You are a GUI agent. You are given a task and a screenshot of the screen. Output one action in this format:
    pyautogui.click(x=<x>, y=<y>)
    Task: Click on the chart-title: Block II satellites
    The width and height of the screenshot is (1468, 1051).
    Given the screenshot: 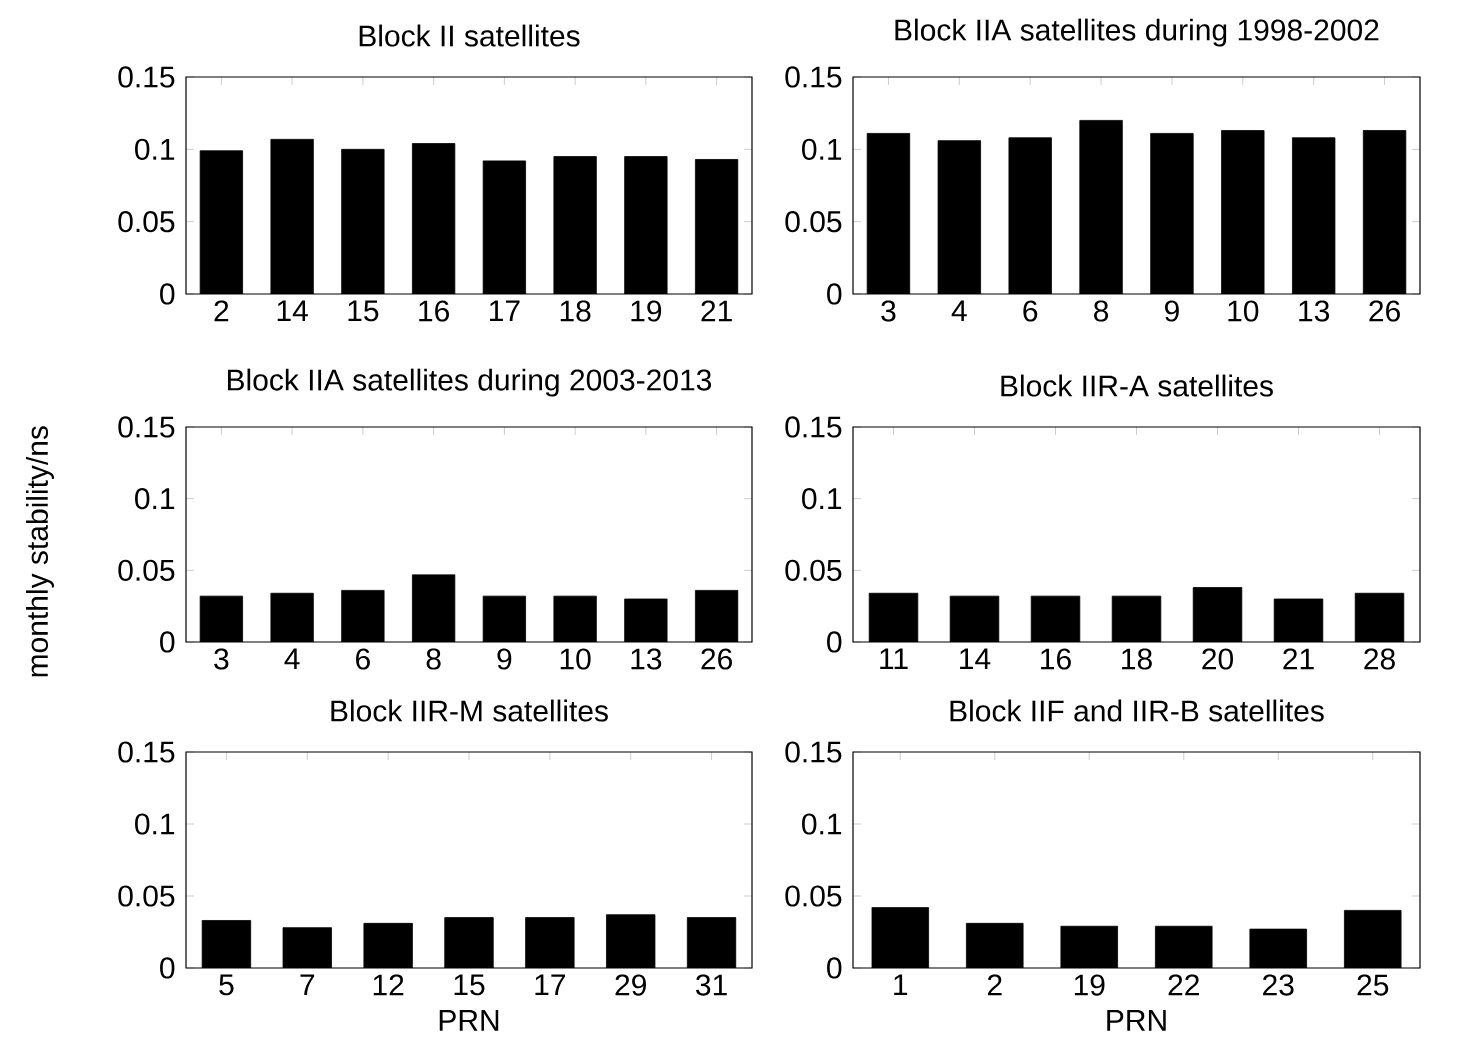 What is the action you would take?
    pyautogui.click(x=469, y=35)
    